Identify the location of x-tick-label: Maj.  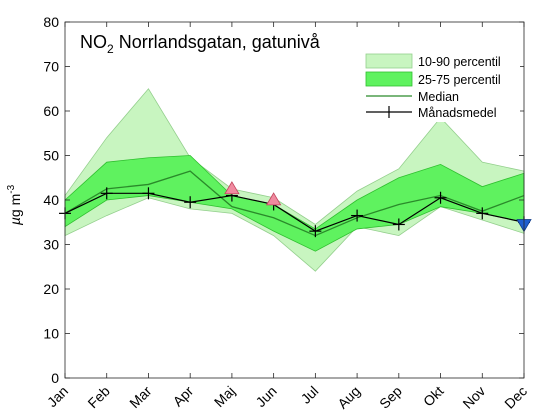
(224, 396).